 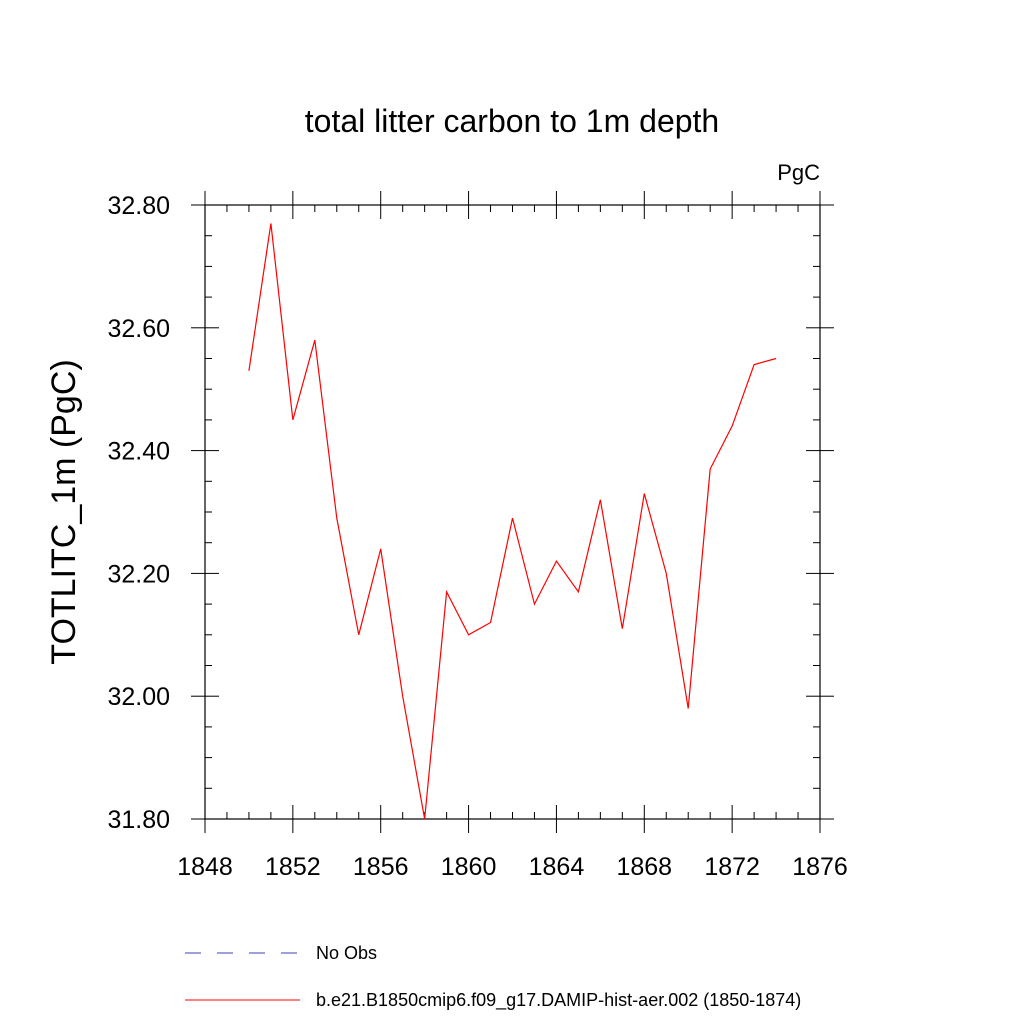 What do you see at coordinates (512, 121) in the screenshot?
I see `chart-title: total litter carbon to 1m depth` at bounding box center [512, 121].